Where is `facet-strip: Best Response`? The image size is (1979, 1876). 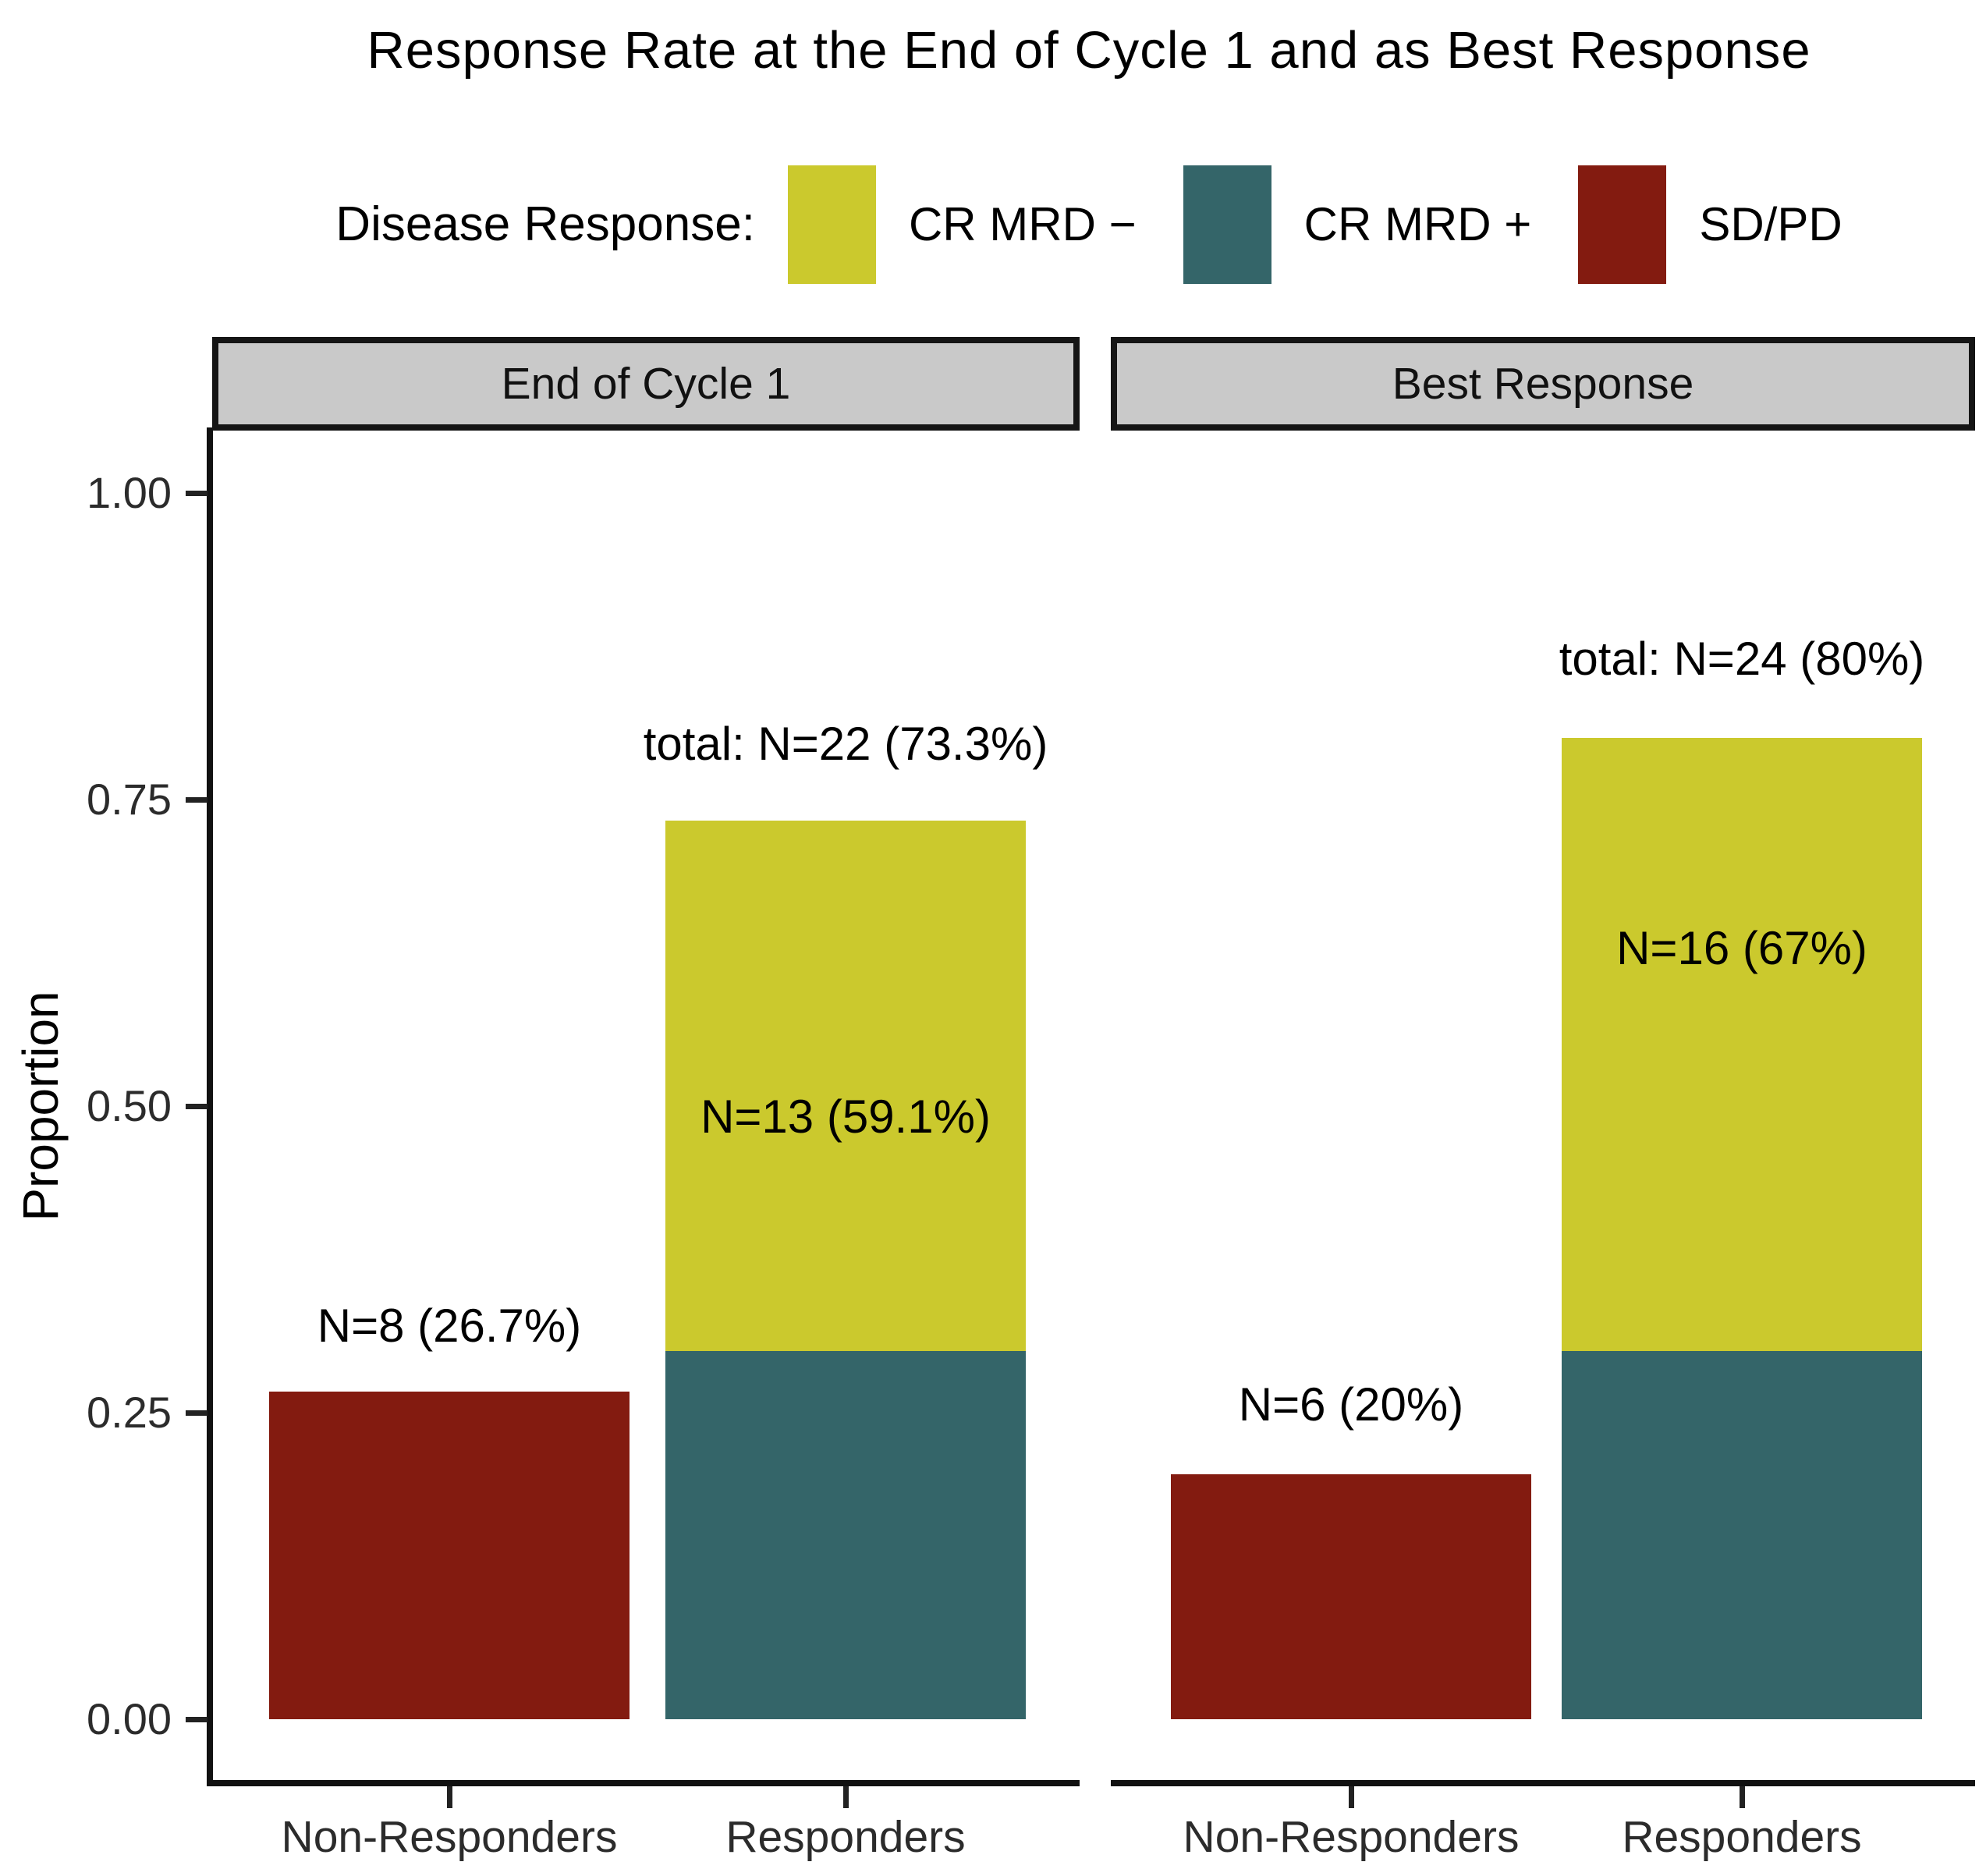 facet-strip: Best Response is located at coordinates (1543, 384).